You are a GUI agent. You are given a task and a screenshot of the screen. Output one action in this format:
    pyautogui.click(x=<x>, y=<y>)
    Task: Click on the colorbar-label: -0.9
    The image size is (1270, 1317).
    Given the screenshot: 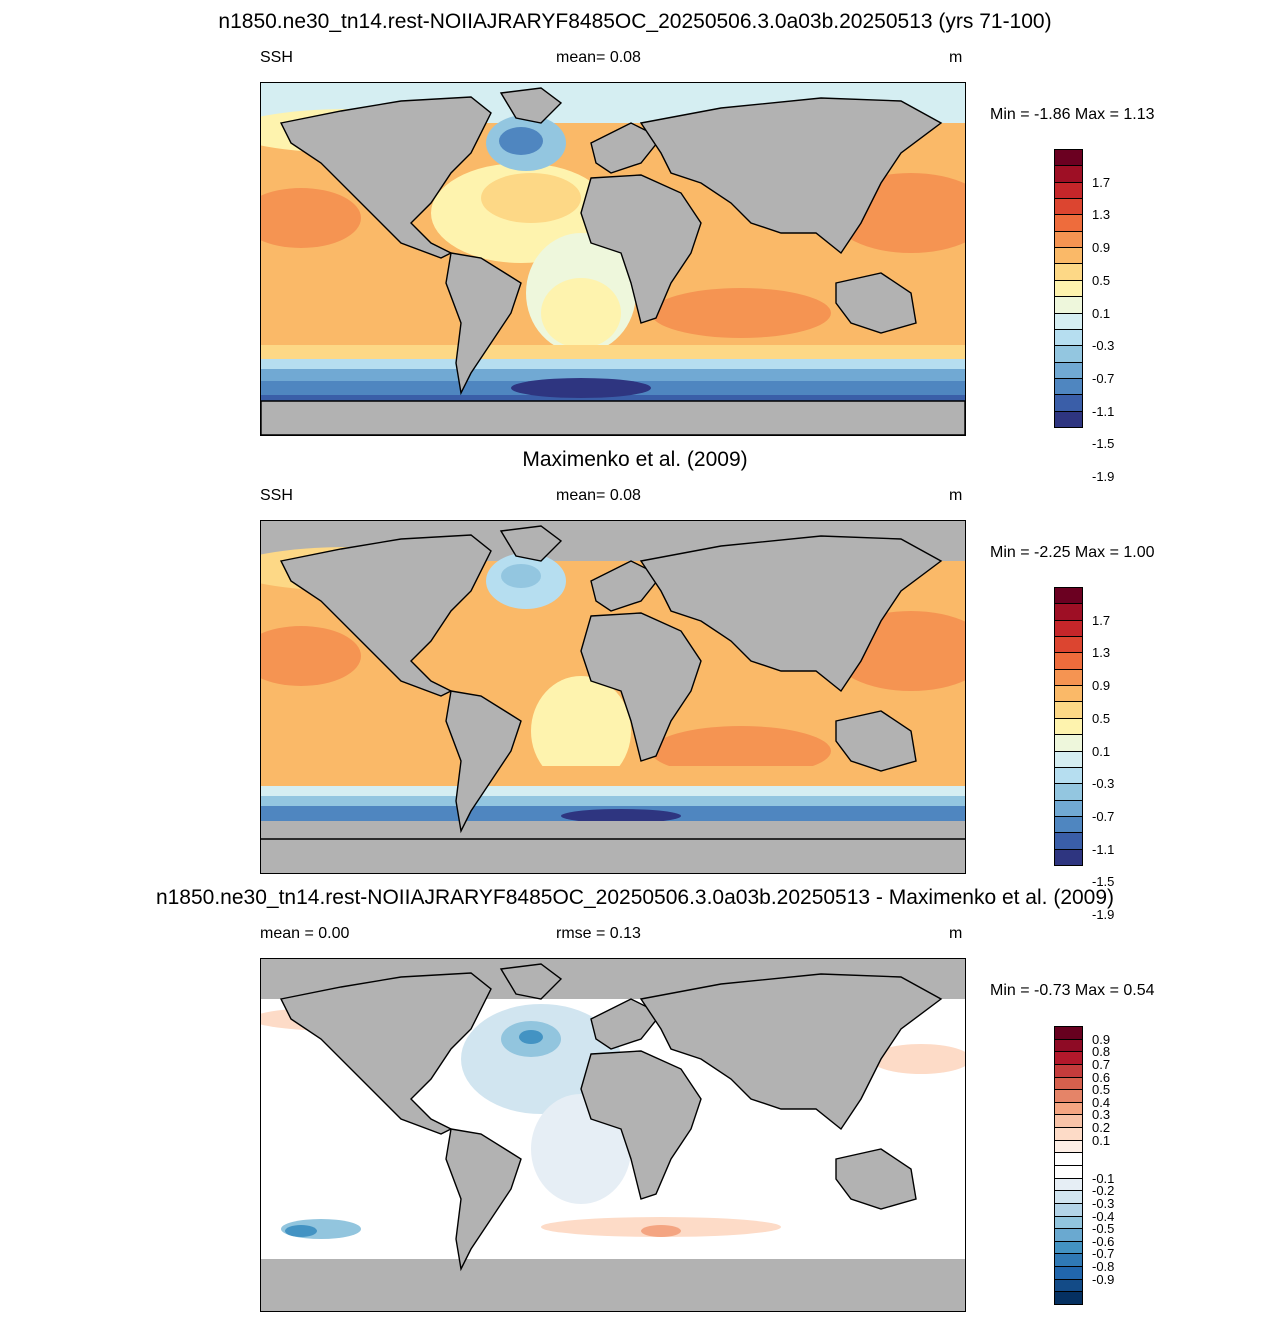 What is the action you would take?
    pyautogui.click(x=1103, y=1279)
    